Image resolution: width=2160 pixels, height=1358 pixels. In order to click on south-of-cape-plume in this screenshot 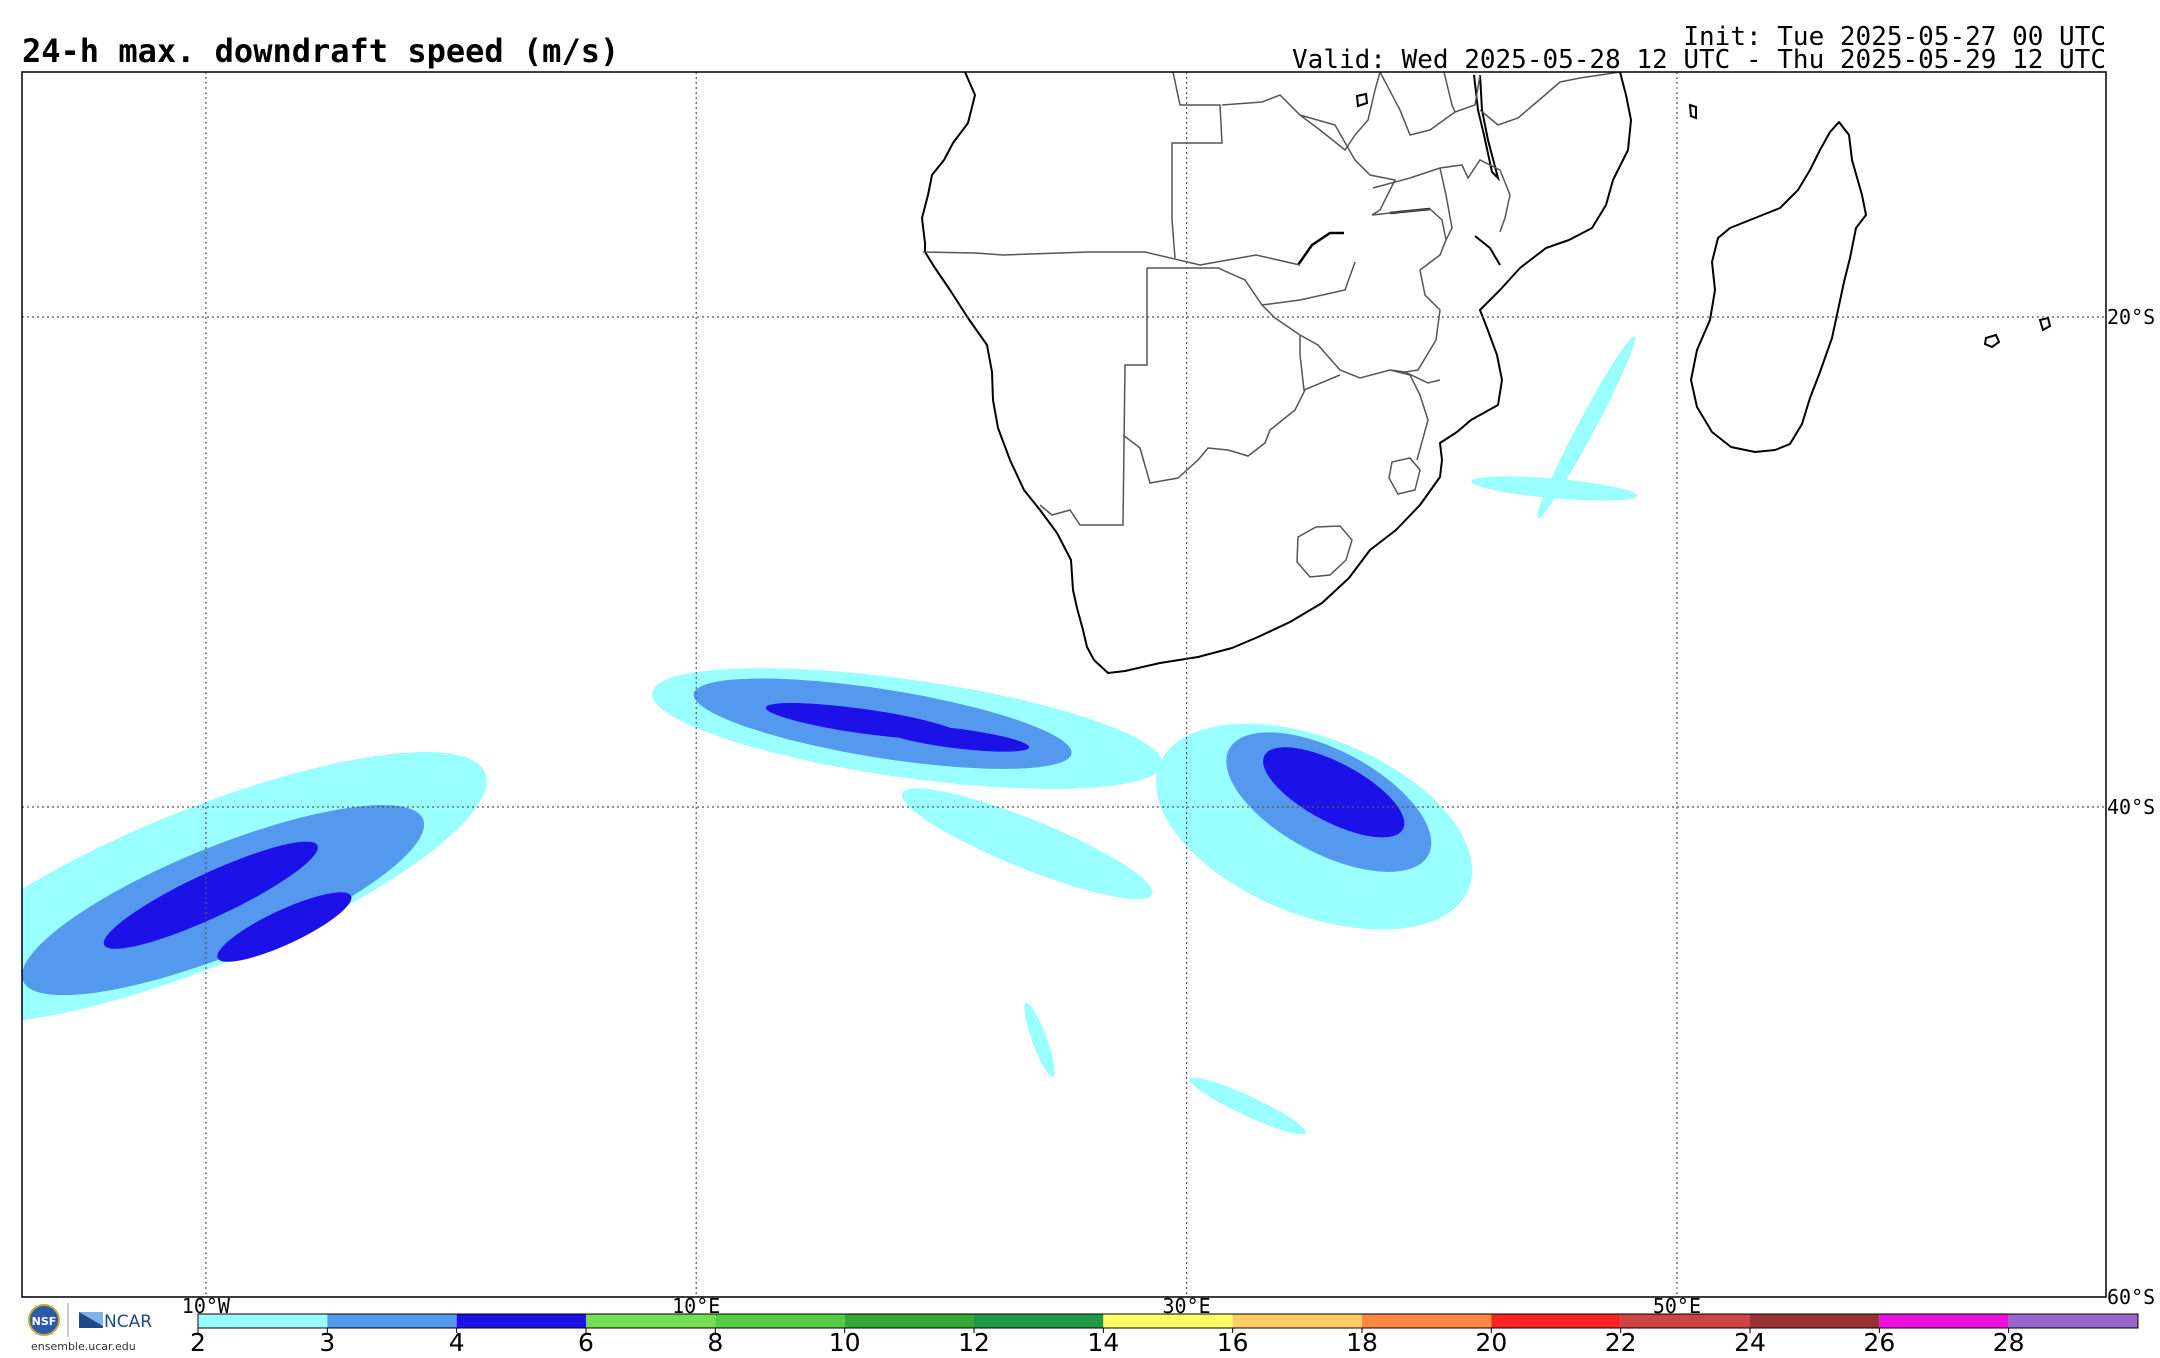, I will do `click(907, 728)`.